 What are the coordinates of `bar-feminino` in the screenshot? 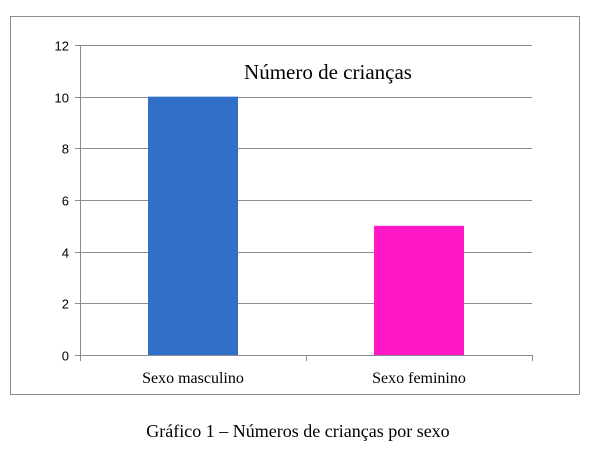 It's located at (419, 290).